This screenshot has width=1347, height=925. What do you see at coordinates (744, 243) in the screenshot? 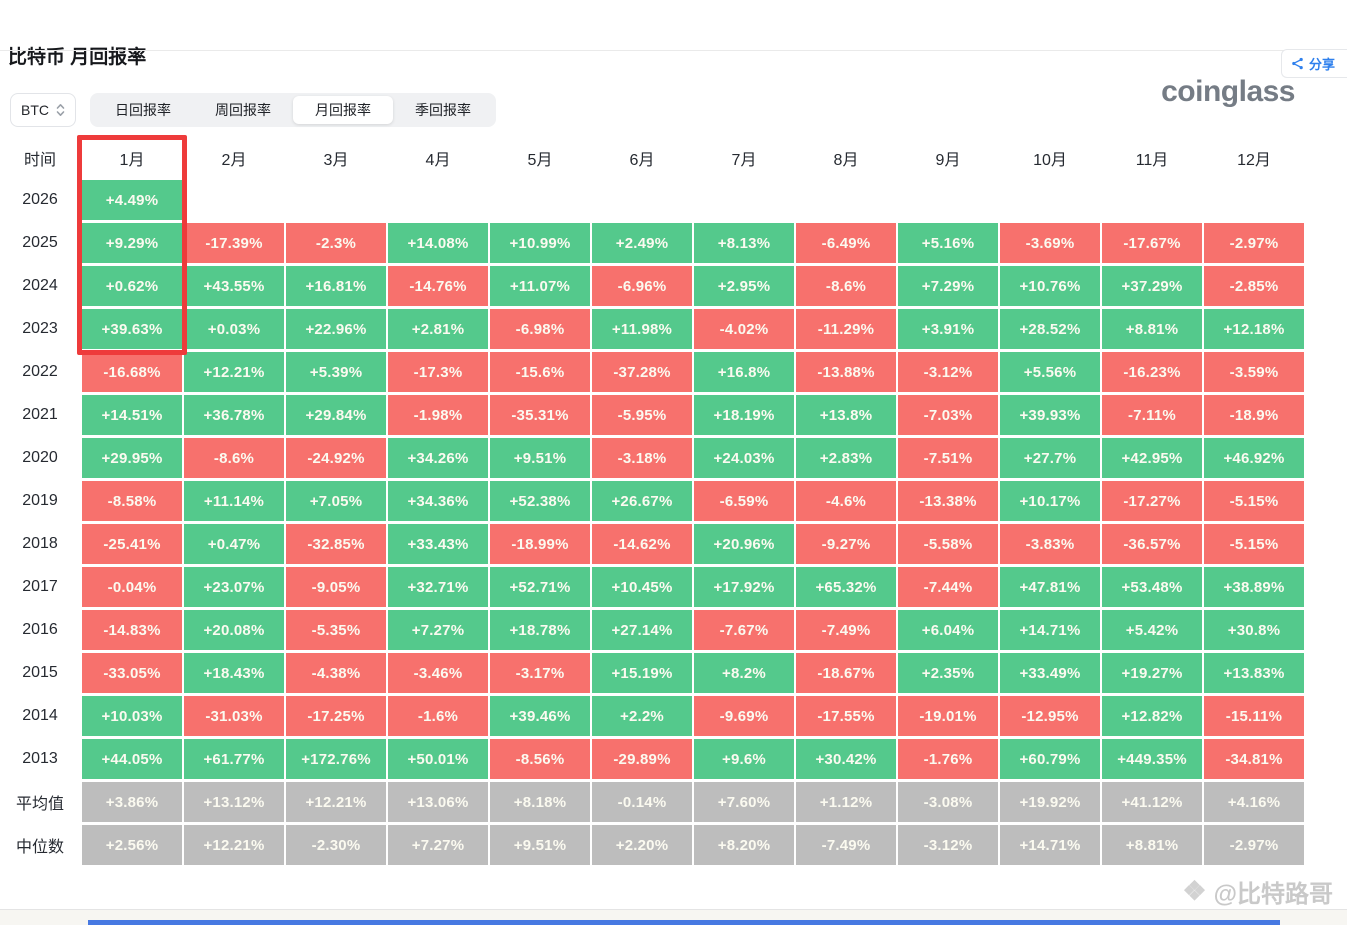
I see `return-cell: +8.13%` at bounding box center [744, 243].